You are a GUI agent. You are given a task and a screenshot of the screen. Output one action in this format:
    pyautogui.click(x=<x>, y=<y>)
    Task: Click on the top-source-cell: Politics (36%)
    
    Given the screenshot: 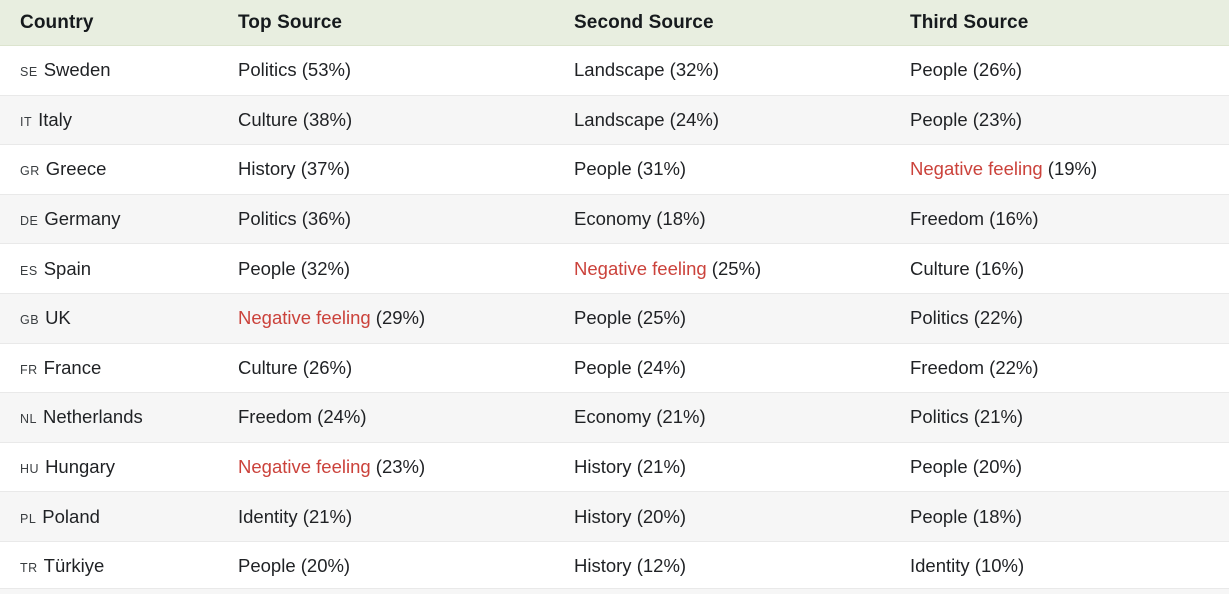 What is the action you would take?
    pyautogui.click(x=386, y=218)
    